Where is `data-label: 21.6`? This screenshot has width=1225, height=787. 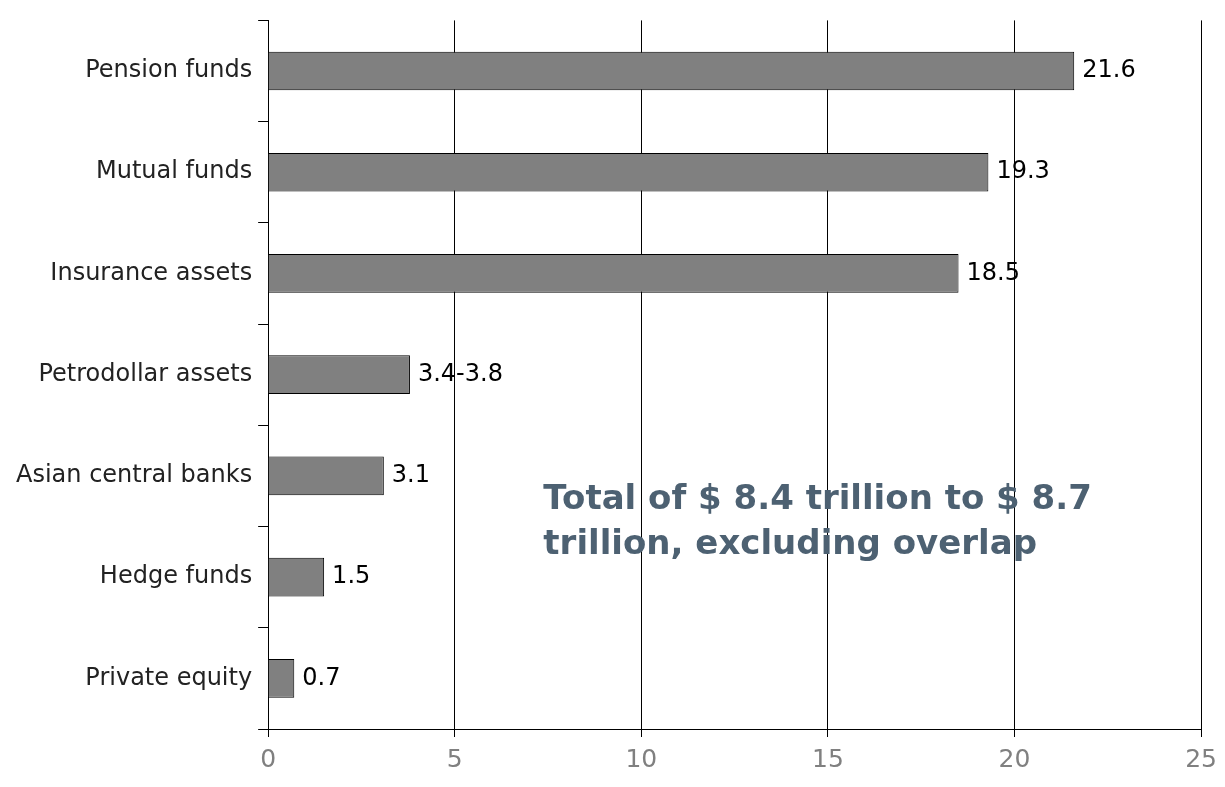
data-label: 21.6 is located at coordinates (1109, 69).